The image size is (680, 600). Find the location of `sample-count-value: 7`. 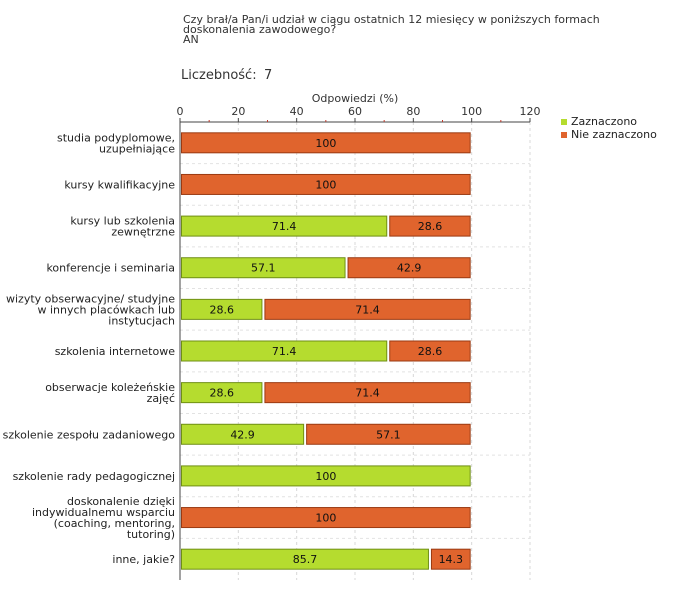

sample-count-value: 7 is located at coordinates (268, 75).